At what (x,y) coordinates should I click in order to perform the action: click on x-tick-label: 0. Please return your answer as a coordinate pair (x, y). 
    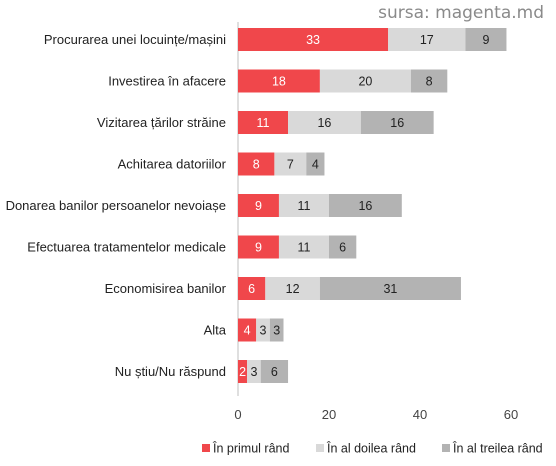
    Looking at the image, I should click on (237, 414).